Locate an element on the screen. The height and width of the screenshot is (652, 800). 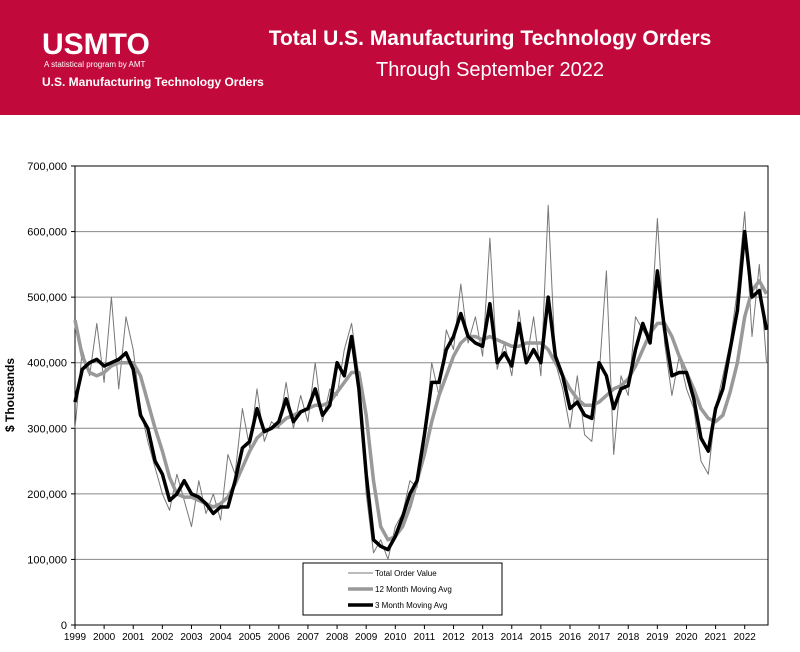
x-tick-label: 2001 is located at coordinates (133, 637).